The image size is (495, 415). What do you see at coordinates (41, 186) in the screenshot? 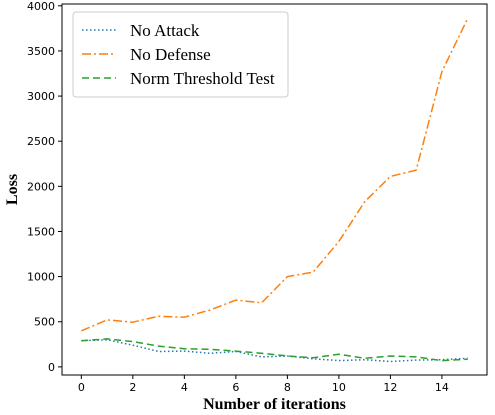
I see `y-tick-label-4: 2000` at bounding box center [41, 186].